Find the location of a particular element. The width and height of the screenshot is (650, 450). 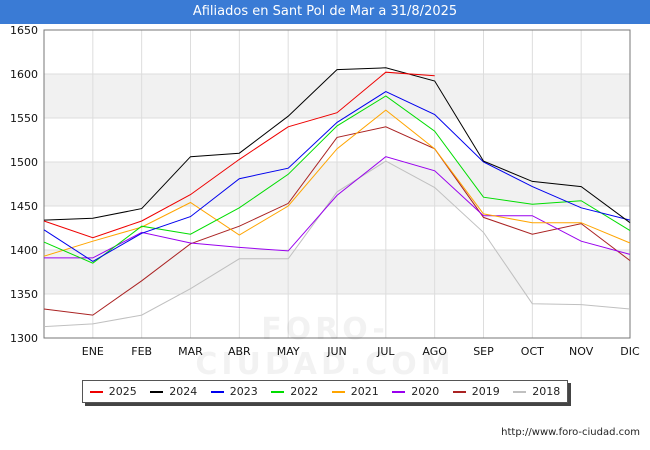

legend-label: 2024 is located at coordinates (183, 391).